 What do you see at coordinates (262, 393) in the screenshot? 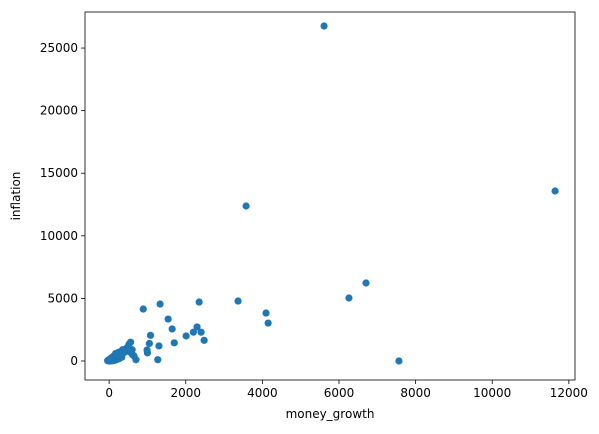
I see `x-tick-label: 4000` at bounding box center [262, 393].